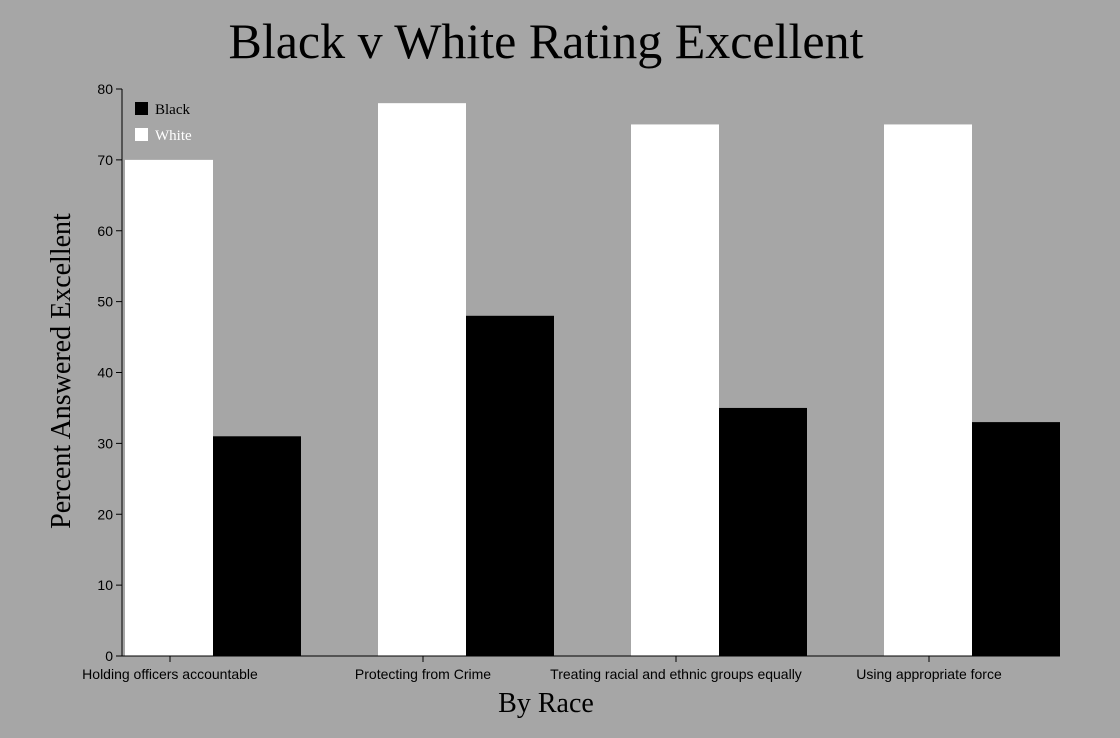  What do you see at coordinates (61, 371) in the screenshot?
I see `y-axis-label: Percent Answered Excellent` at bounding box center [61, 371].